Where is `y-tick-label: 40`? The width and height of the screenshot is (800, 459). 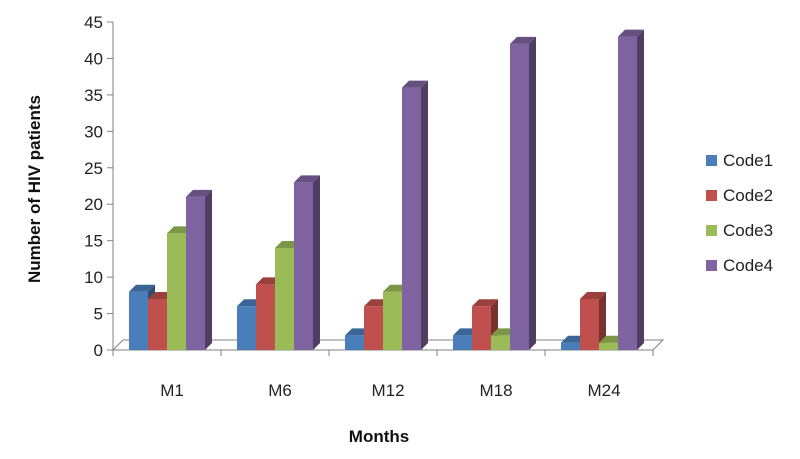 y-tick-label: 40 is located at coordinates (93, 58).